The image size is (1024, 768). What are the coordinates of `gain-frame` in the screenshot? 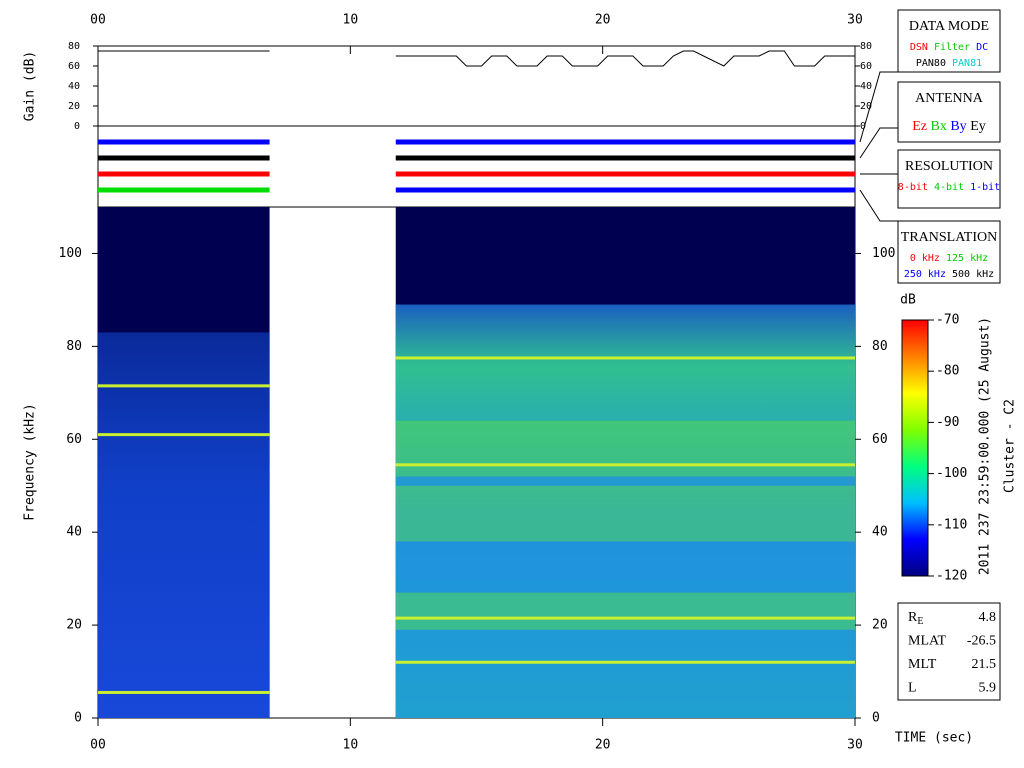 It's located at (476, 86).